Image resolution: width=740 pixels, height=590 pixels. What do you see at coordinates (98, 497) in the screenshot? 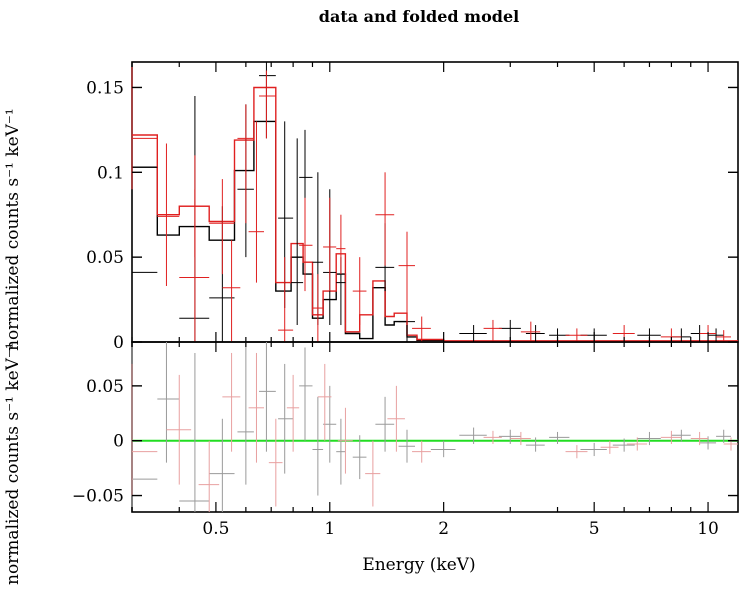
I see `y-tick-label: −0.05` at bounding box center [98, 497].